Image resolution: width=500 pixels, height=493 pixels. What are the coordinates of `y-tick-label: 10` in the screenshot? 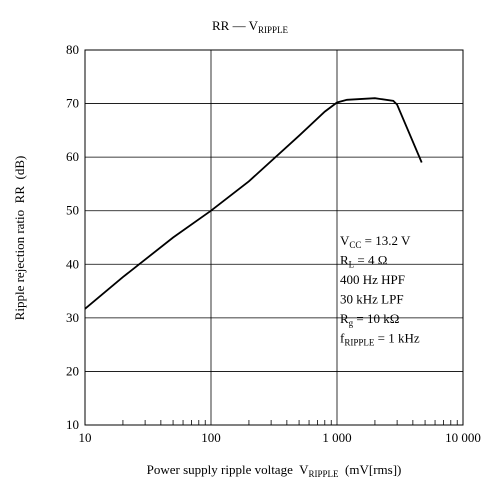 It's located at (72, 424).